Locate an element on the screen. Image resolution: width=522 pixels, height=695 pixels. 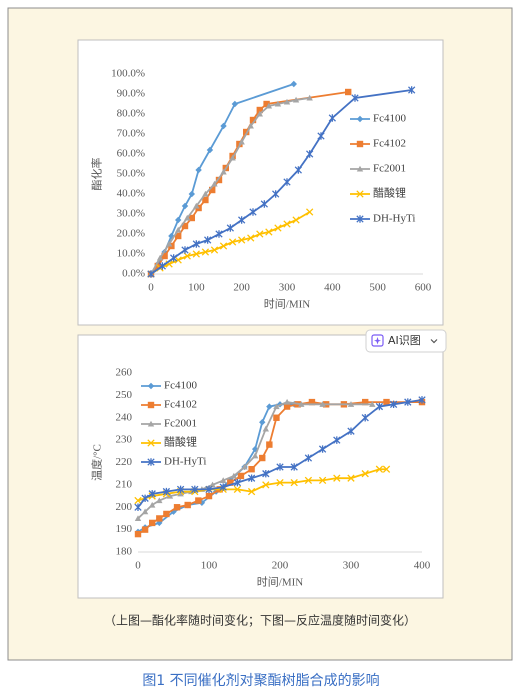
figure-caption: 图1 不同催化剂对聚酯树脂合成的影响 is located at coordinates (260, 681).